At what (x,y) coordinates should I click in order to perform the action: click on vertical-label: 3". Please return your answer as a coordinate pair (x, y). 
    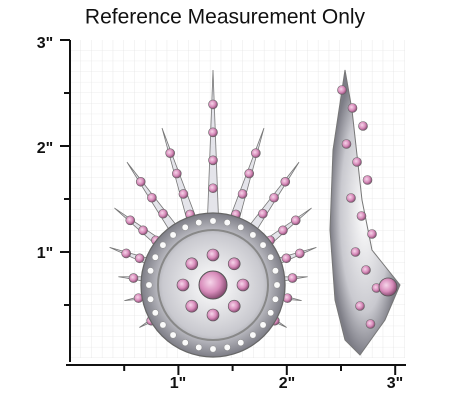
    Looking at the image, I should click on (45, 43).